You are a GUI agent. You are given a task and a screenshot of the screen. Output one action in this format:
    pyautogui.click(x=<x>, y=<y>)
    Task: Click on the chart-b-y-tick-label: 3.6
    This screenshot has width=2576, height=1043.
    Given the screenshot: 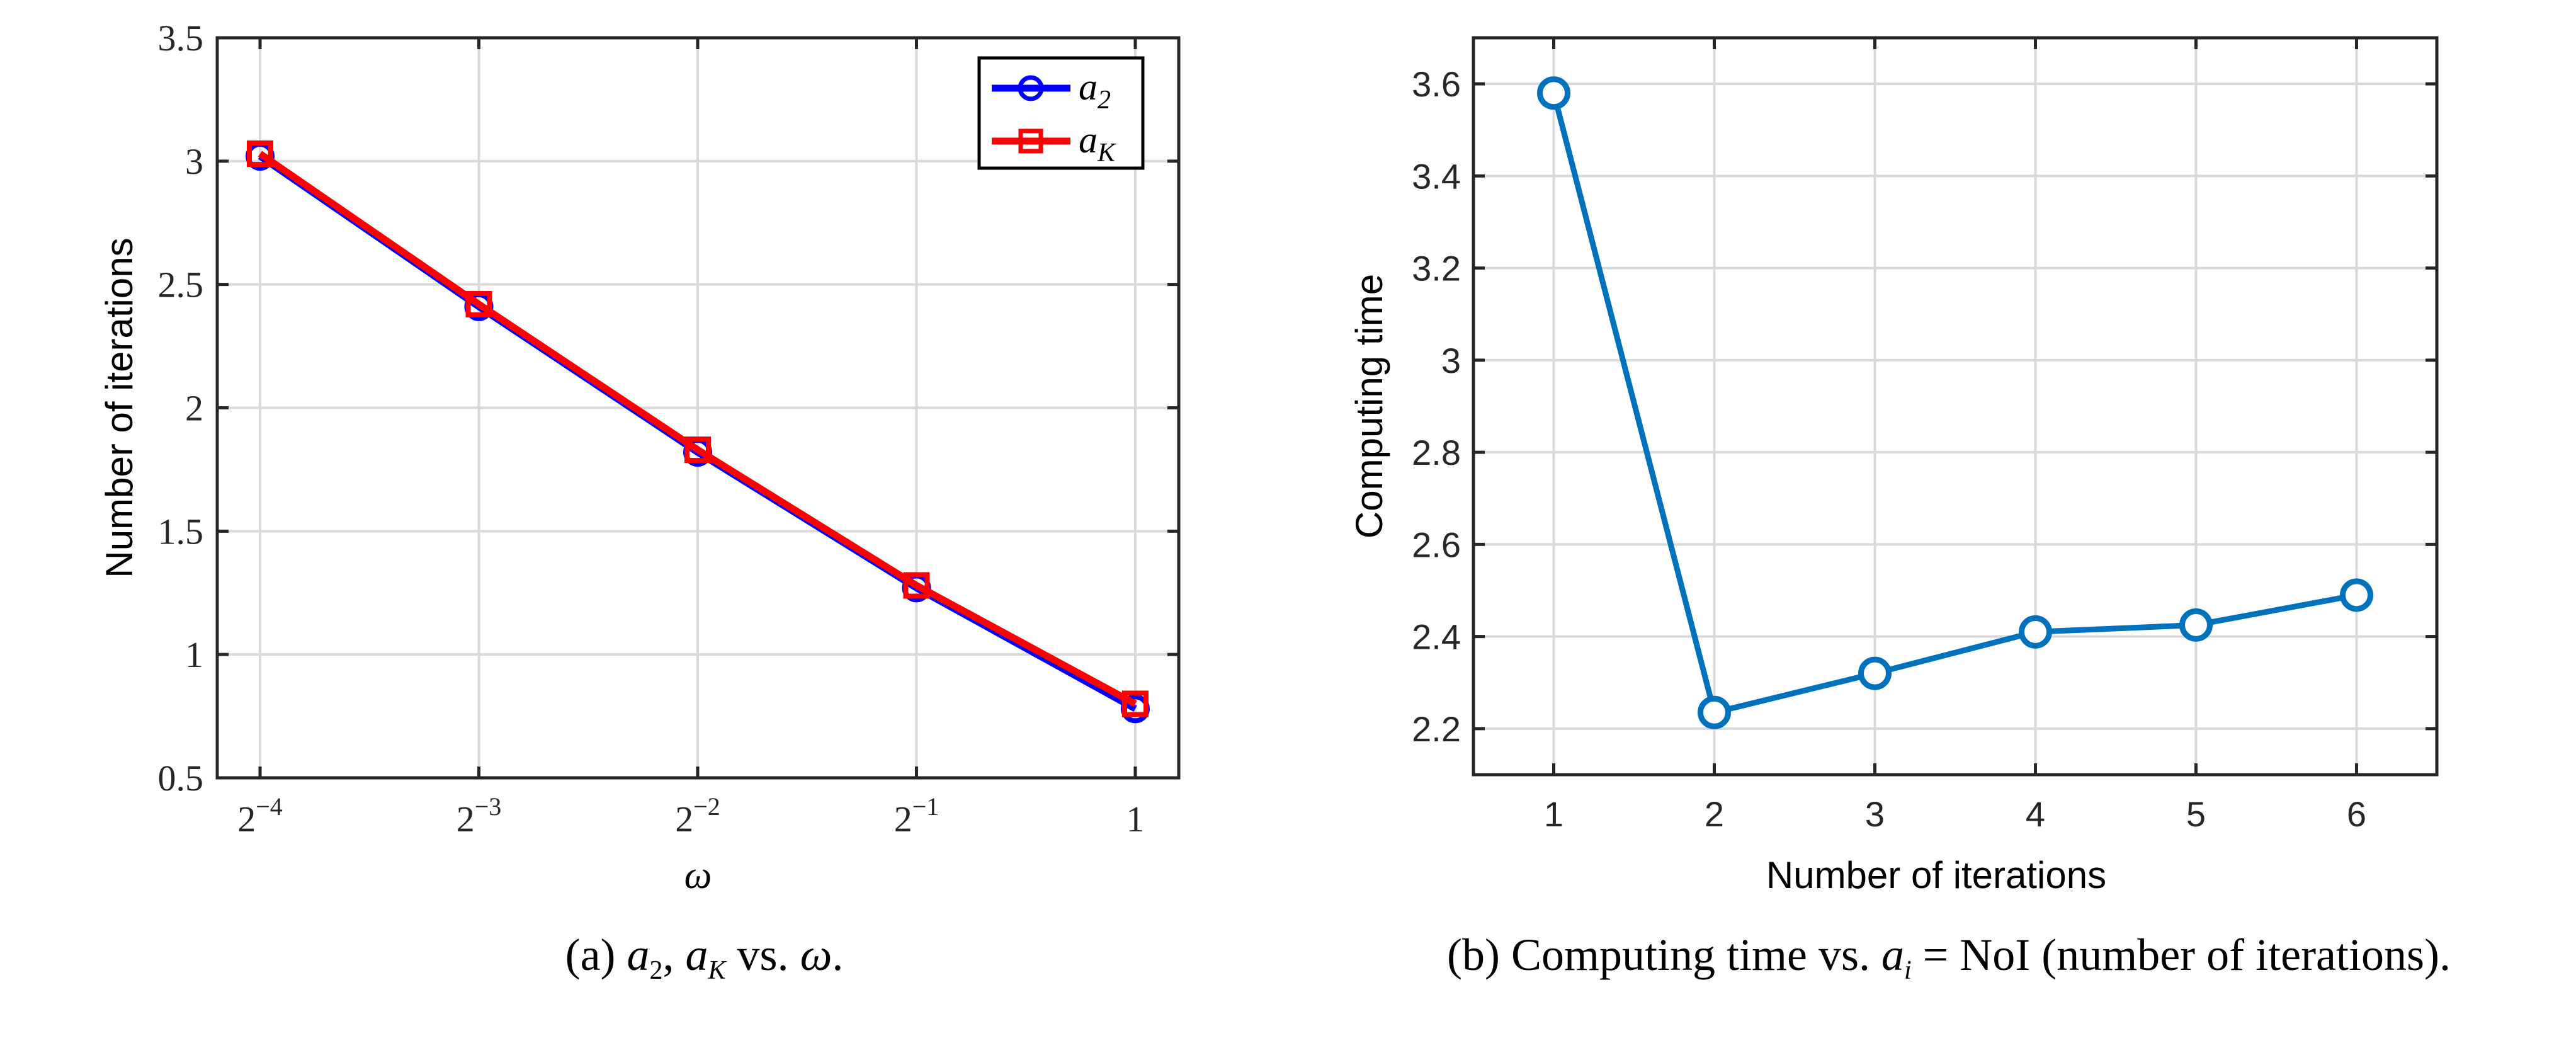 What is the action you would take?
    pyautogui.click(x=1436, y=84)
    